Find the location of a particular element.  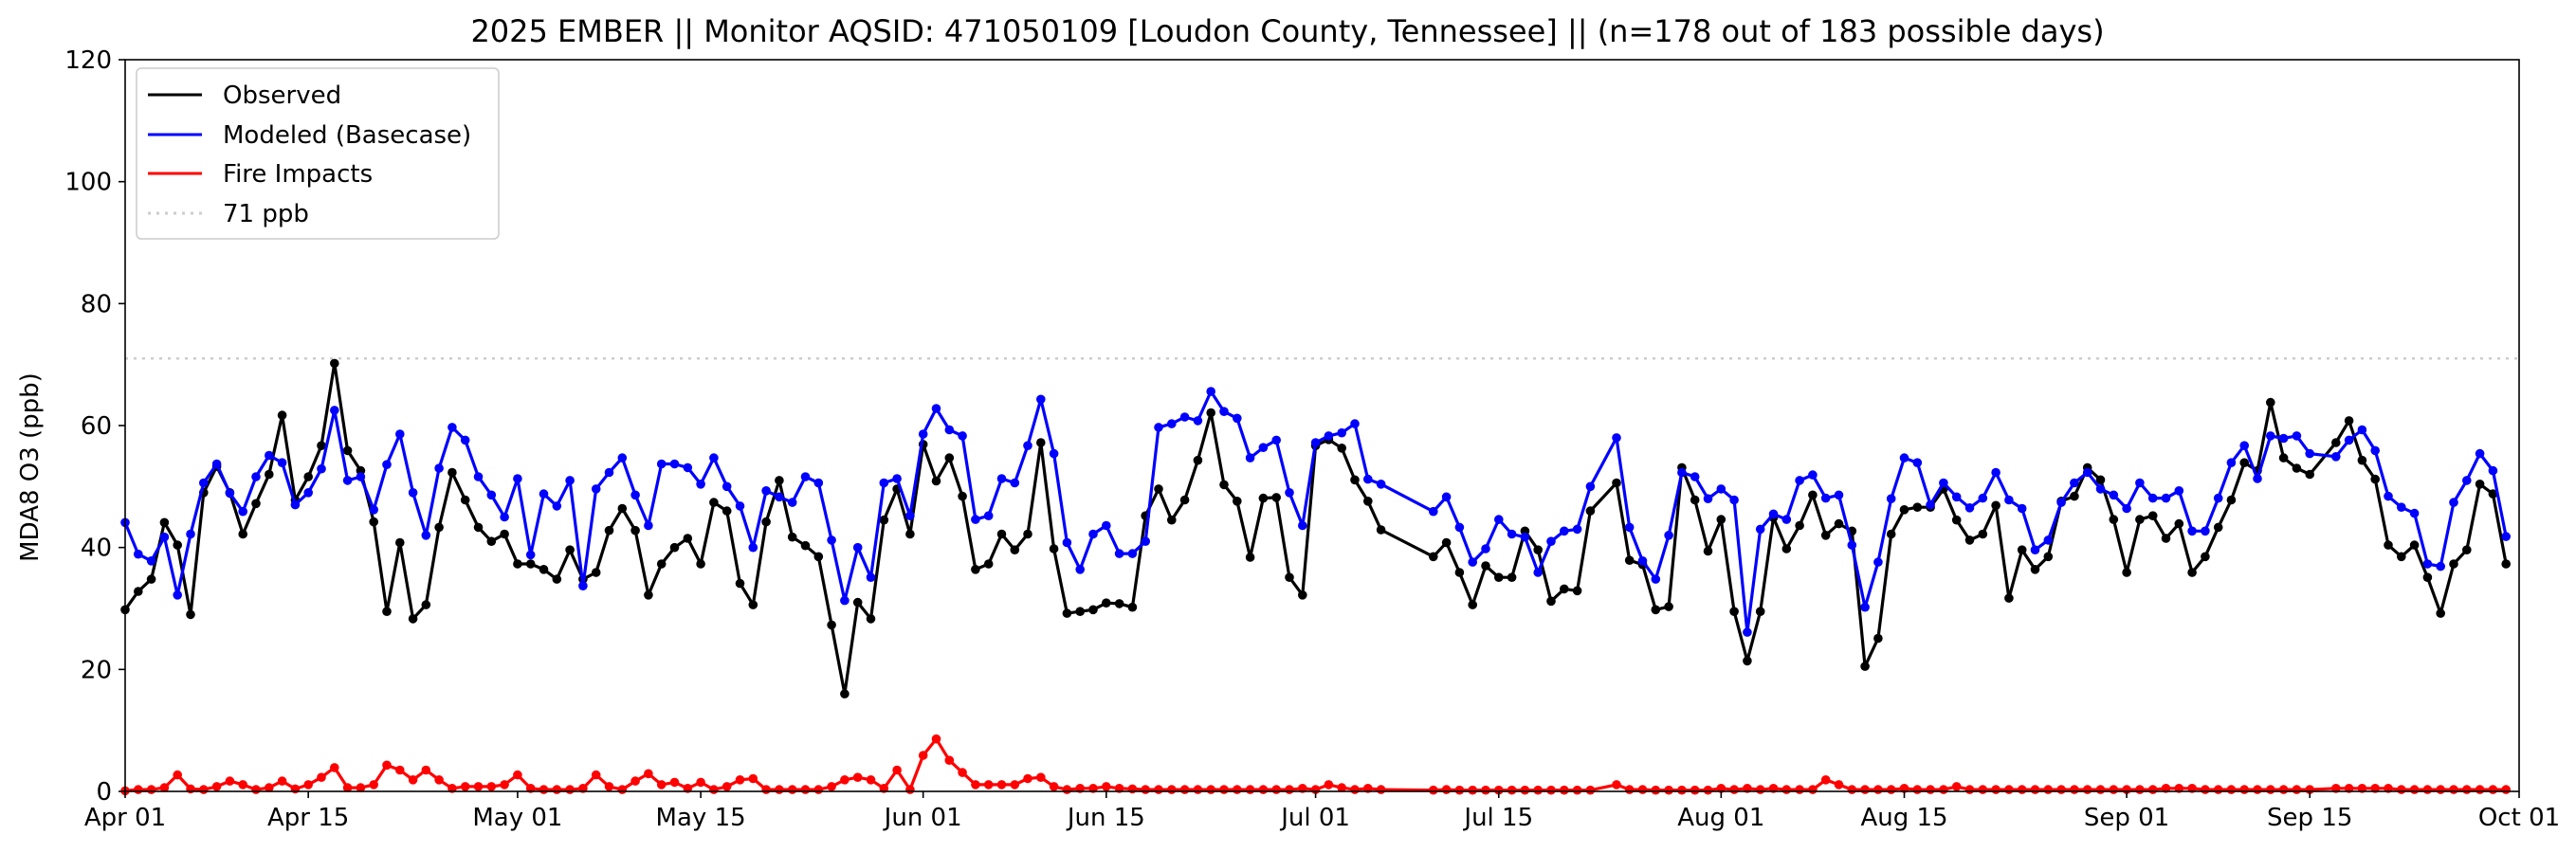

y-tick-label: 80 is located at coordinates (96, 304).